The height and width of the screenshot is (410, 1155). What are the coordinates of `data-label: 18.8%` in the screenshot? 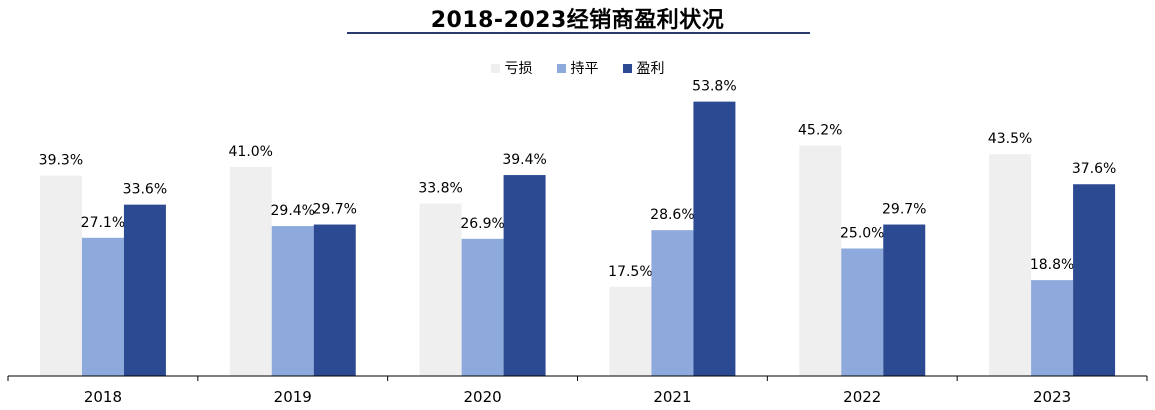 It's located at (1052, 265).